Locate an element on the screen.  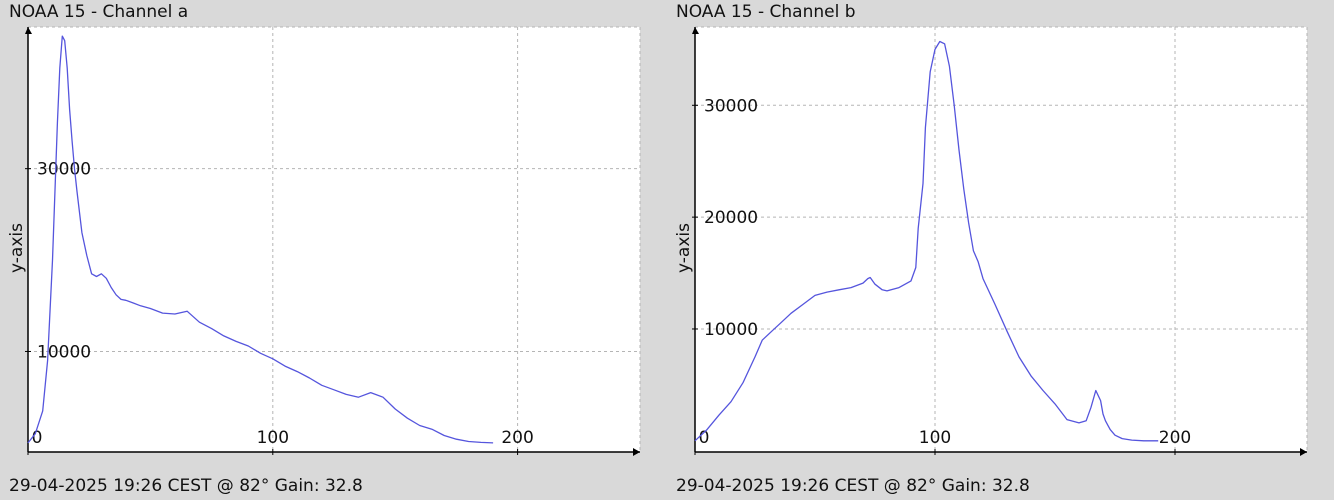
chart-title-channel-b: NOAA 15 - Channel b is located at coordinates (766, 12).